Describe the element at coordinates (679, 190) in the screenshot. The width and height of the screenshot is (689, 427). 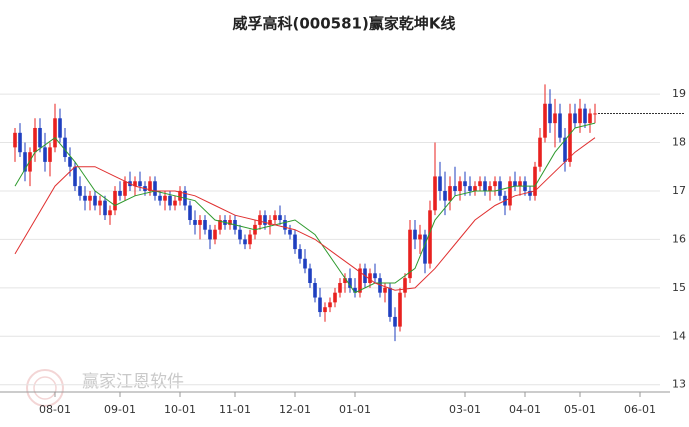
I see `y-tick-label: 17` at that location.